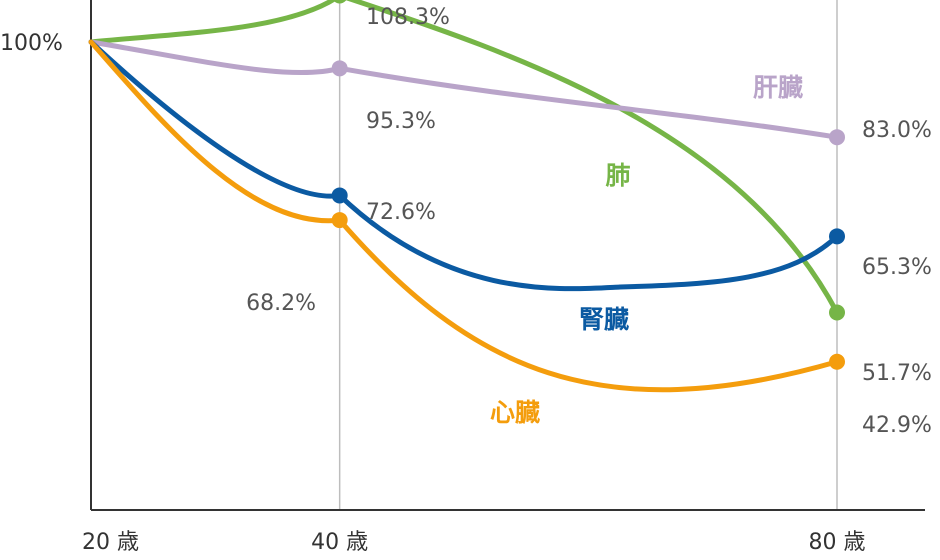  I want to click on x-tick-label: 40 歳, so click(339, 542).